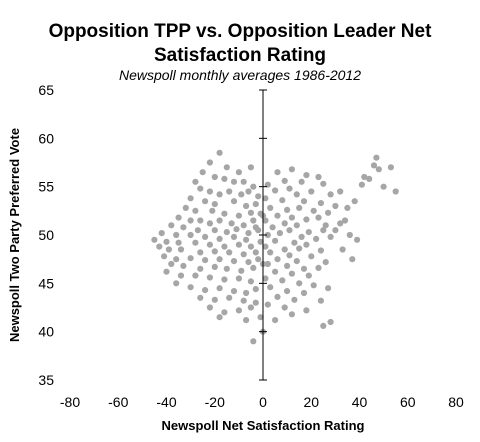 This screenshot has height=442, width=480. Describe the element at coordinates (46, 138) in the screenshot. I see `y-tick-label: 60` at that location.